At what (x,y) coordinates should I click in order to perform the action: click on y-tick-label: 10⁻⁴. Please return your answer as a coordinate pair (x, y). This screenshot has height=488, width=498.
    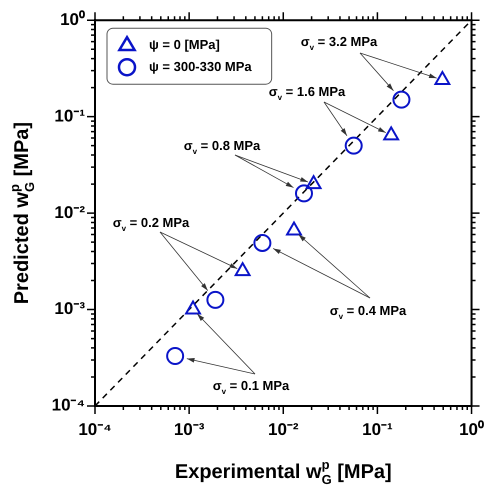
    Looking at the image, I should click on (68, 405).